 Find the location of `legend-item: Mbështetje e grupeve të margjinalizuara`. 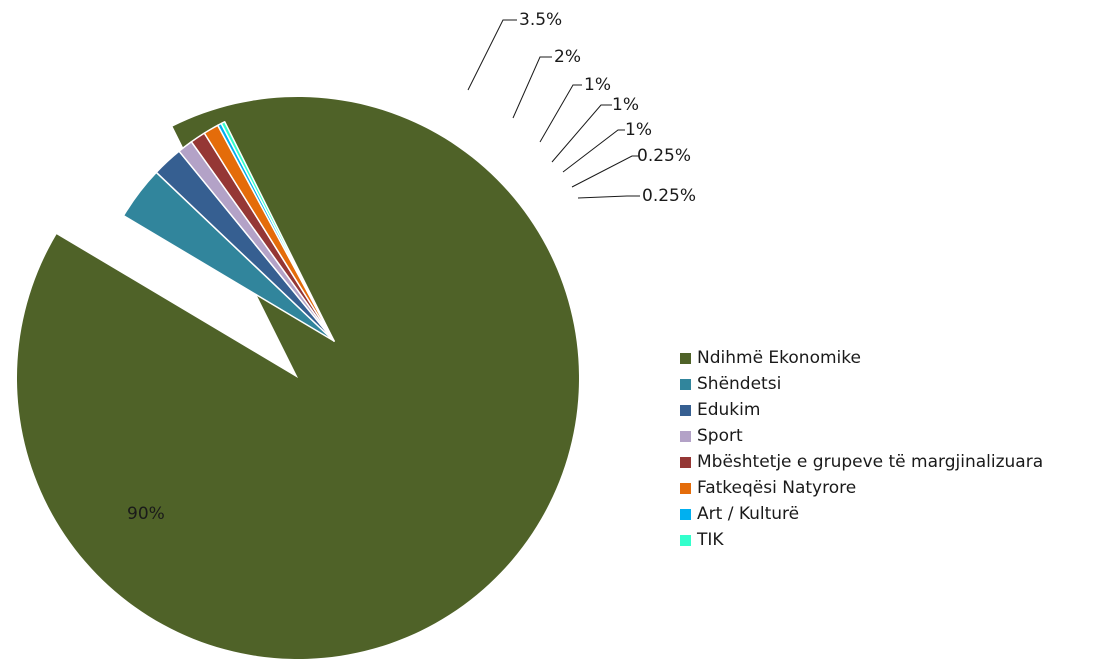

legend-item: Mbështetje e grupeve të margjinalizuara is located at coordinates (861, 462).